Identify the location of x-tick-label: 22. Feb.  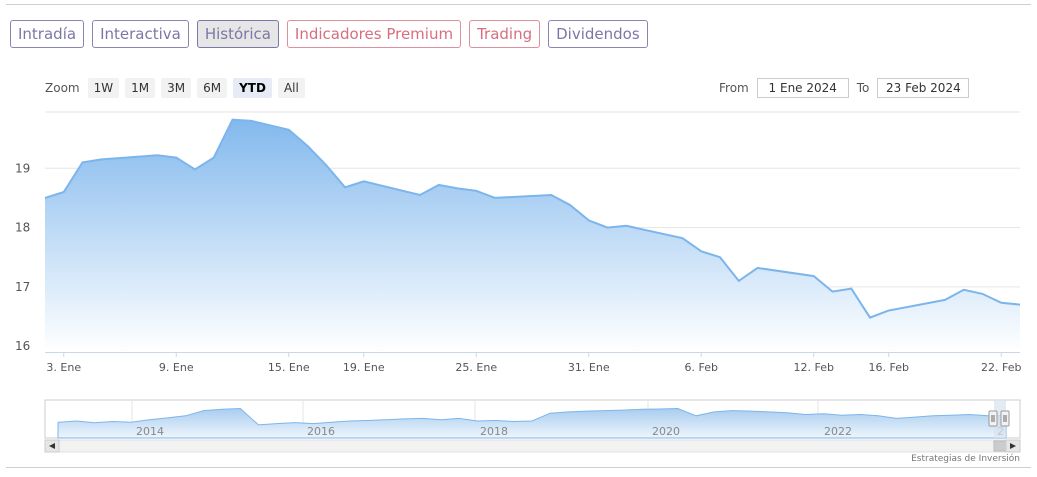
(1001, 367).